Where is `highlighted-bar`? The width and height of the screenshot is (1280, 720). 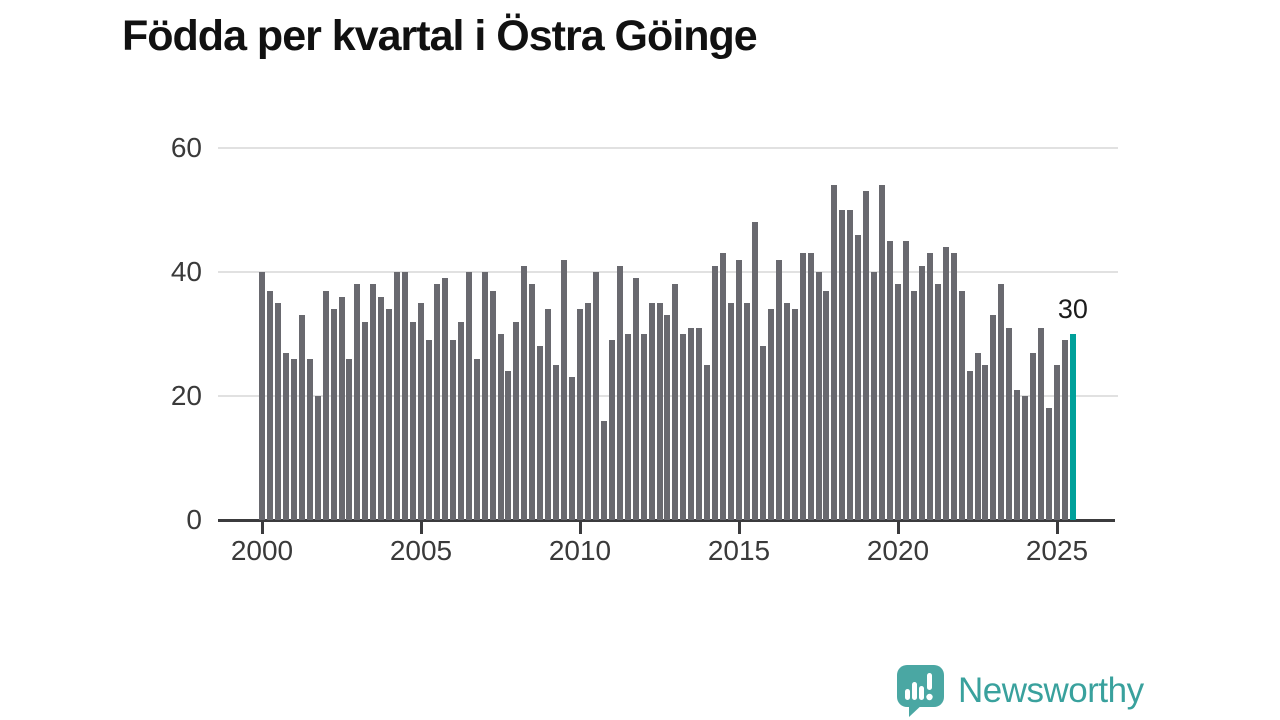
highlighted-bar is located at coordinates (1072, 427).